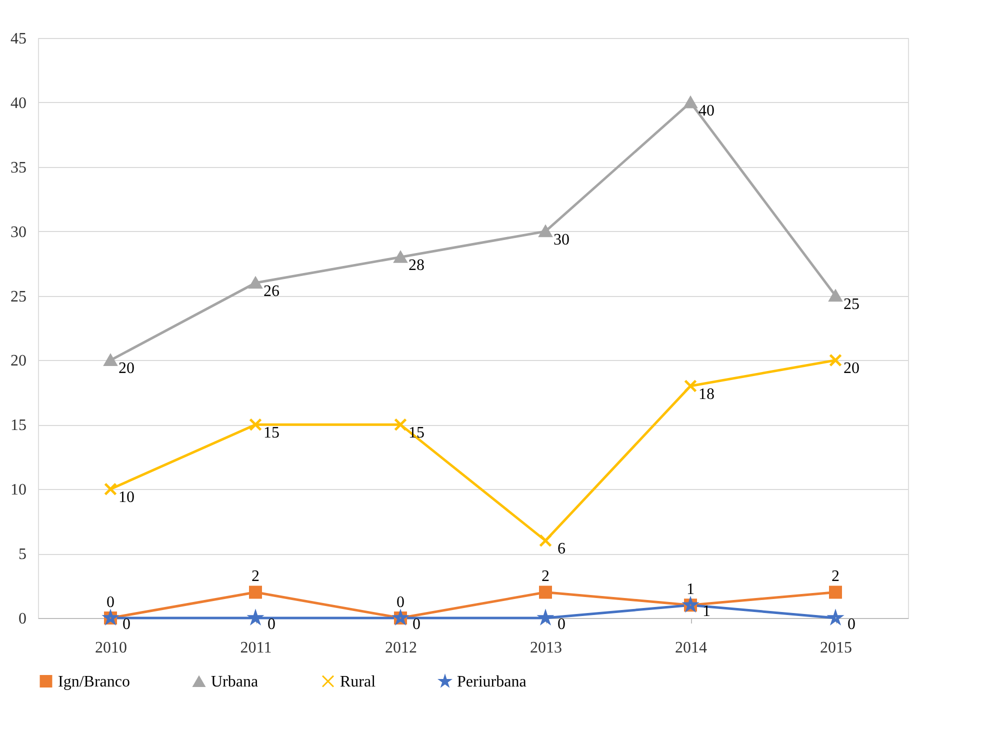  Describe the element at coordinates (546, 648) in the screenshot. I see `x-tick-label: 2013` at that location.